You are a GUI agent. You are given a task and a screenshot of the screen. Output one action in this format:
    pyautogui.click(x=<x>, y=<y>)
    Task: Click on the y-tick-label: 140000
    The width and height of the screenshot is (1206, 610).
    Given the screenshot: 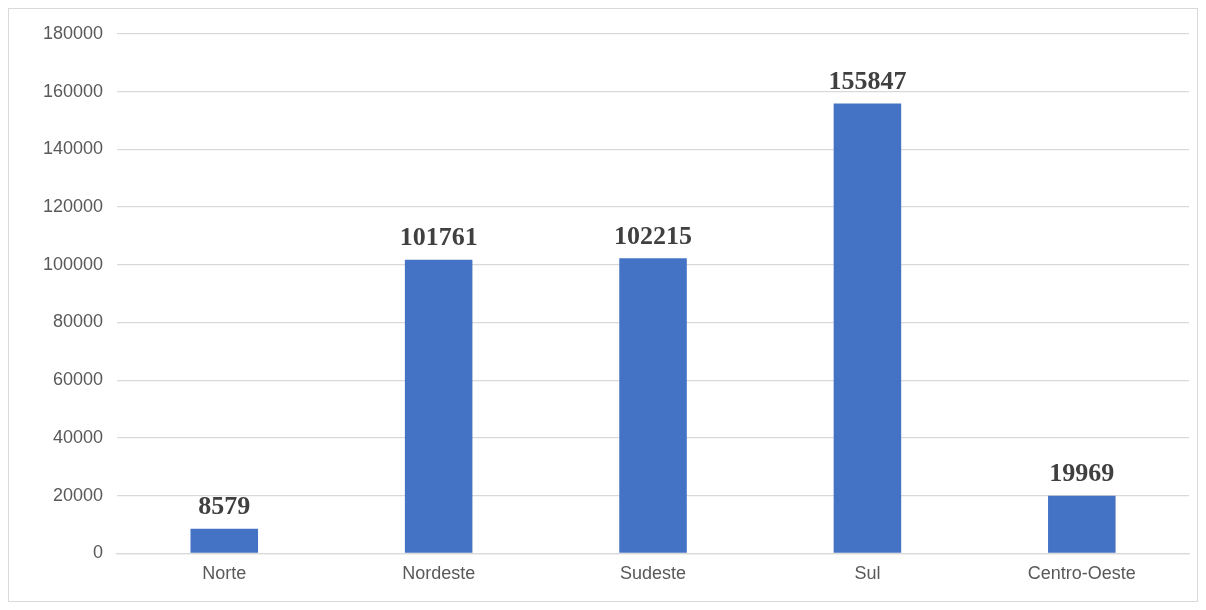 What is the action you would take?
    pyautogui.click(x=73, y=148)
    